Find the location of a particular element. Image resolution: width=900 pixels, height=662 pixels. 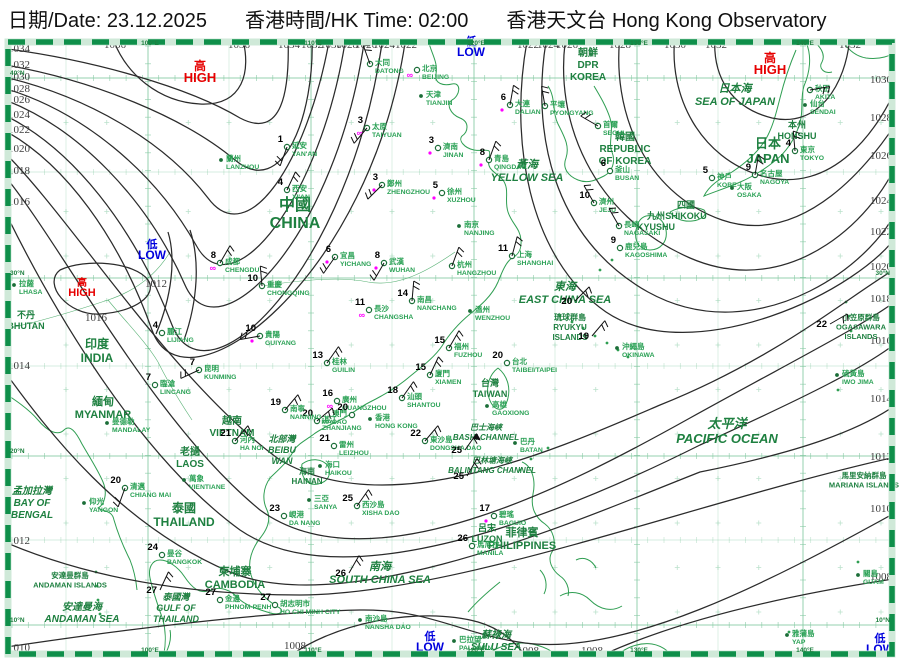

weather-symbol-precip-icon is located at coordinates (327, 262).